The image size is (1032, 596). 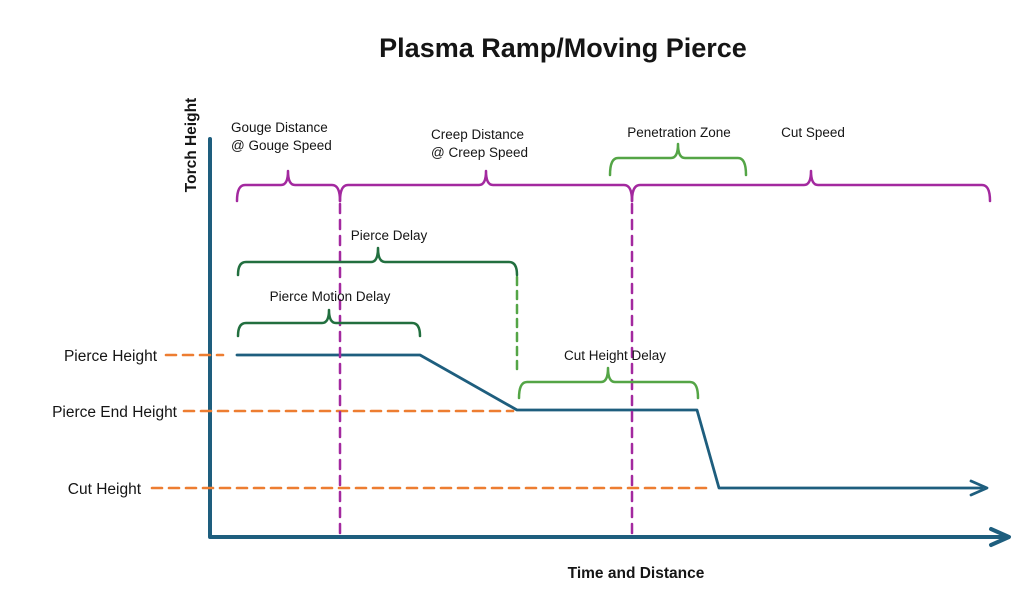 What do you see at coordinates (111, 356) in the screenshot?
I see `pierce-height-label: Pierce Height` at bounding box center [111, 356].